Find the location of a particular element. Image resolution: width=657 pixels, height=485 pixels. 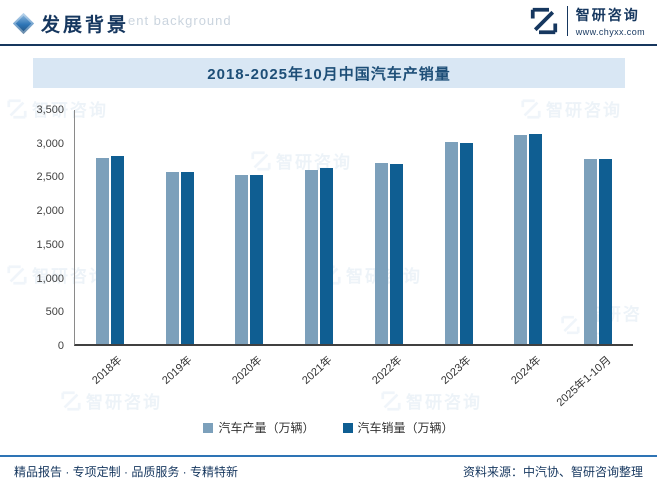

y-tick-label: 0 is located at coordinates (60, 346).